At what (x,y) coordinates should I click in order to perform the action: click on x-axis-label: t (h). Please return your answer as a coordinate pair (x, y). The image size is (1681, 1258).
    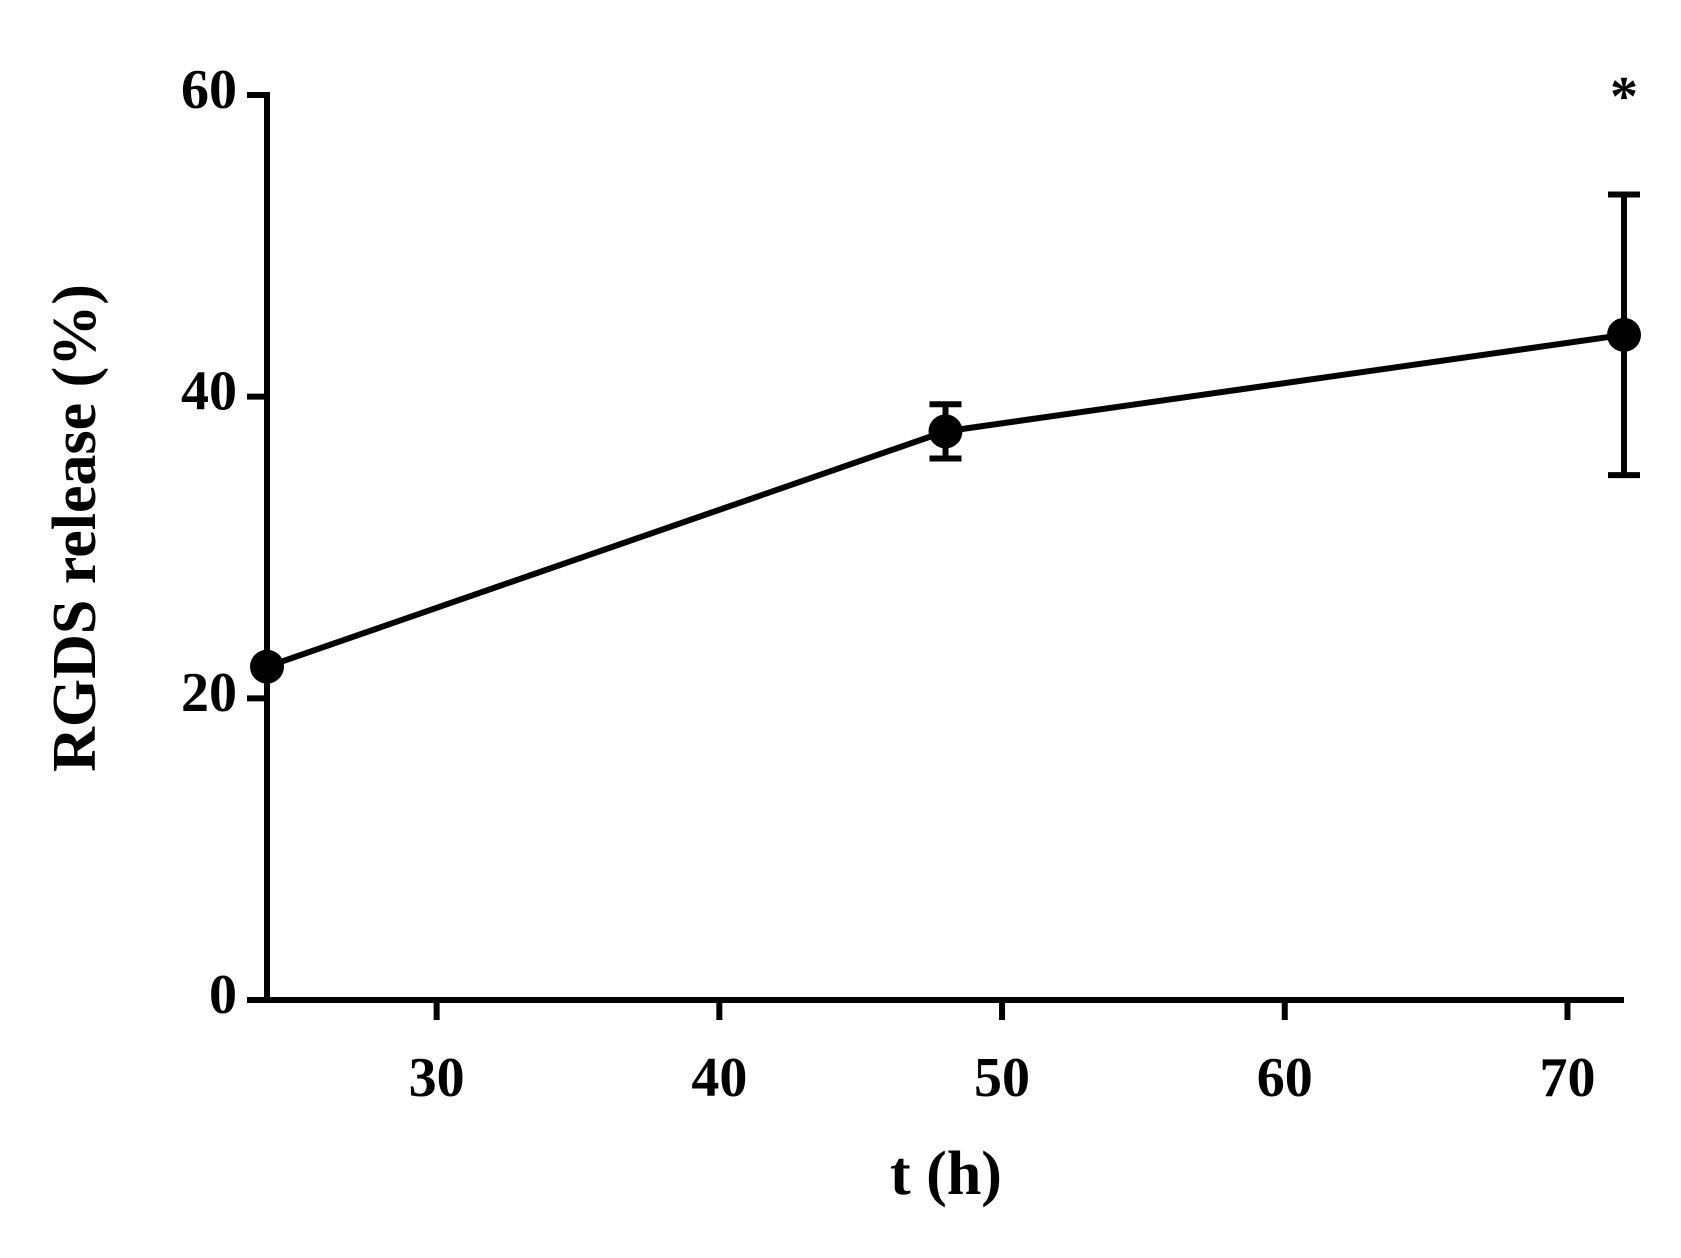
    Looking at the image, I should click on (946, 1174).